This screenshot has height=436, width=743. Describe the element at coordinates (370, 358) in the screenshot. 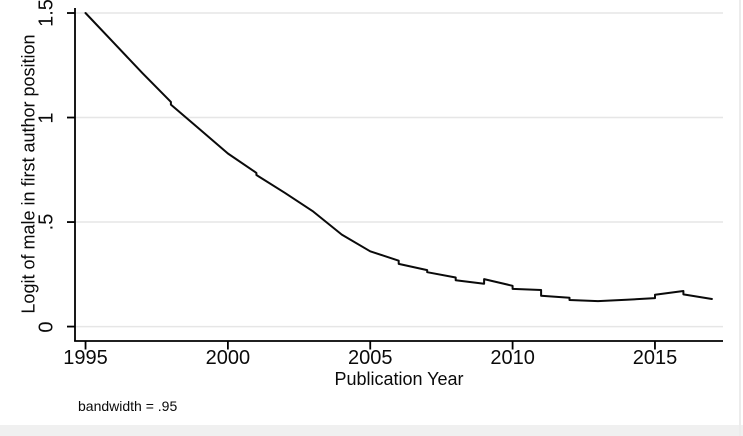

I see `x-tick-label: 2005` at that location.